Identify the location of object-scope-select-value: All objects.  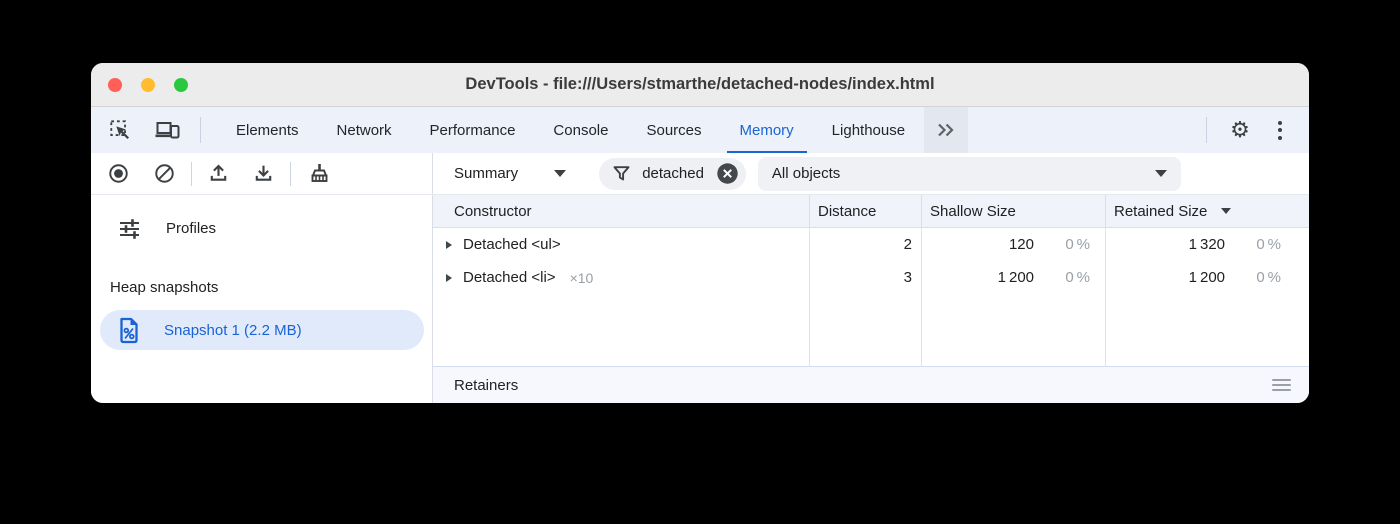
(806, 173).